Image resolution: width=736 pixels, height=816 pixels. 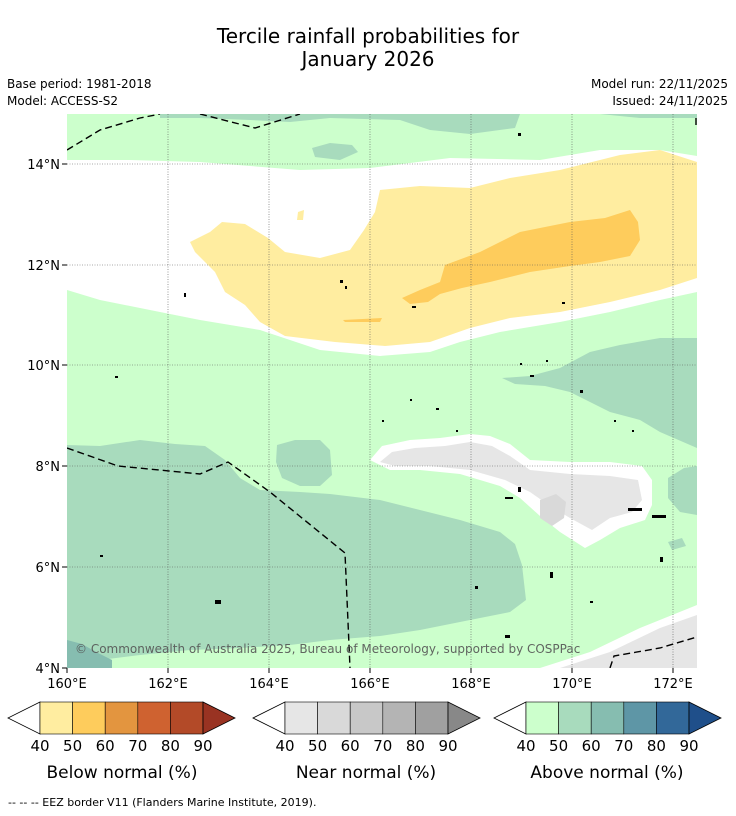 What do you see at coordinates (67, 684) in the screenshot?
I see `longitude-tick-label: 160°E` at bounding box center [67, 684].